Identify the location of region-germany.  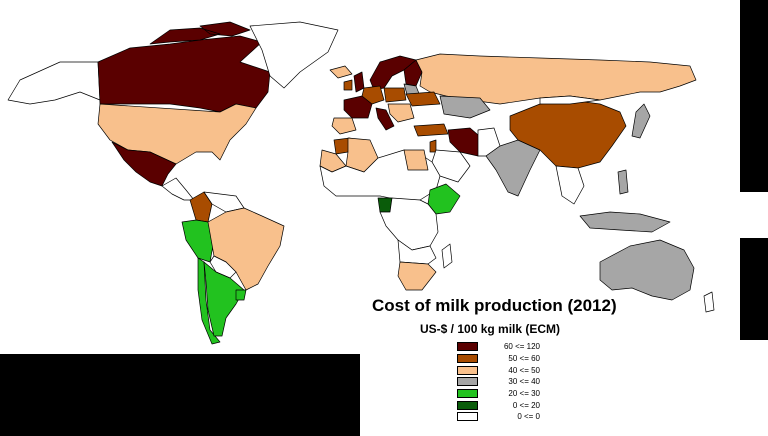
(373, 95).